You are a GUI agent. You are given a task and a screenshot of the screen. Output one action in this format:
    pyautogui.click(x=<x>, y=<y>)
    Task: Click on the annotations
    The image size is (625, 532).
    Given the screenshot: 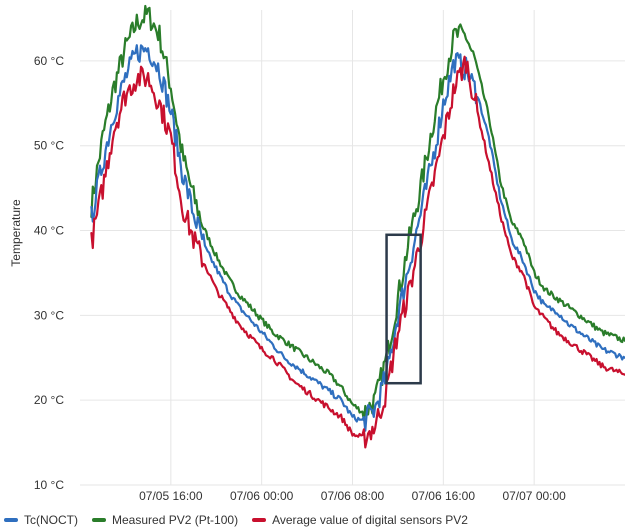 What is the action you would take?
    pyautogui.click(x=403, y=309)
    